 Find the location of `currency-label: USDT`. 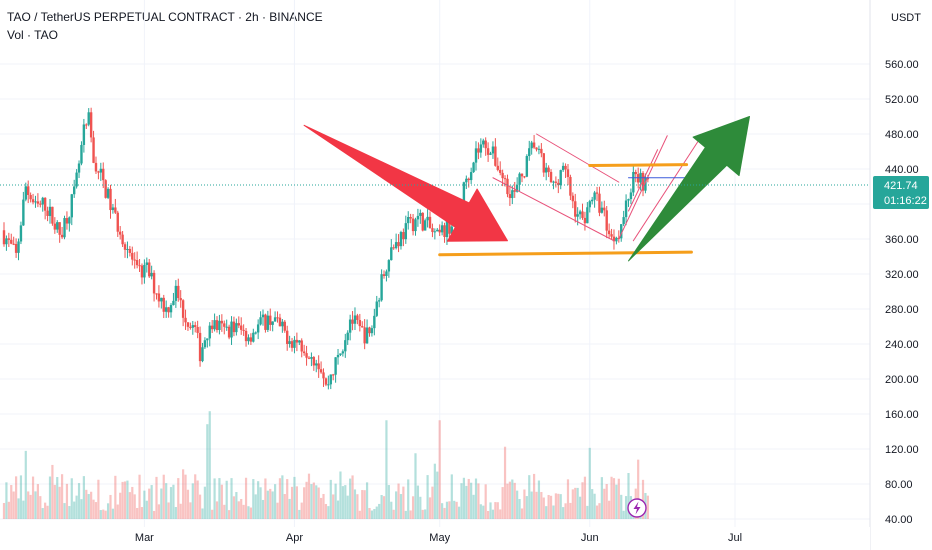

currency-label: USDT is located at coordinates (906, 18).